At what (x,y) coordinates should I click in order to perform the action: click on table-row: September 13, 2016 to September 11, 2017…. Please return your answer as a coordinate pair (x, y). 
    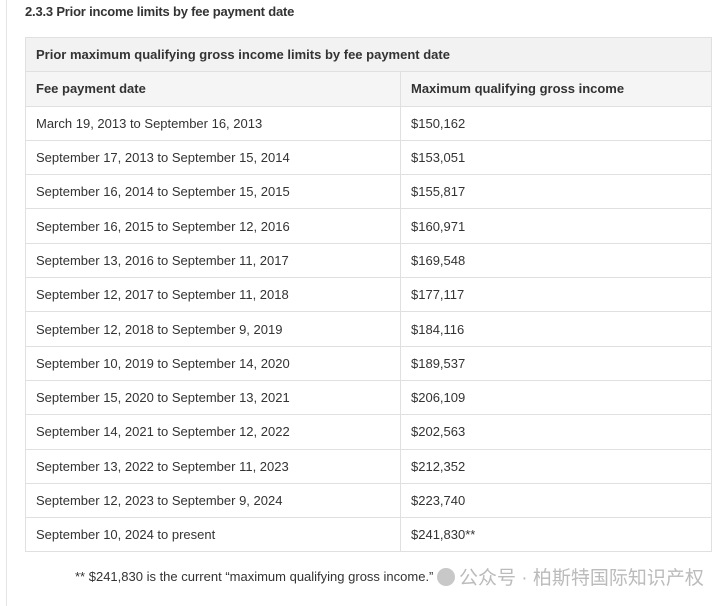
    Looking at the image, I should click on (368, 260).